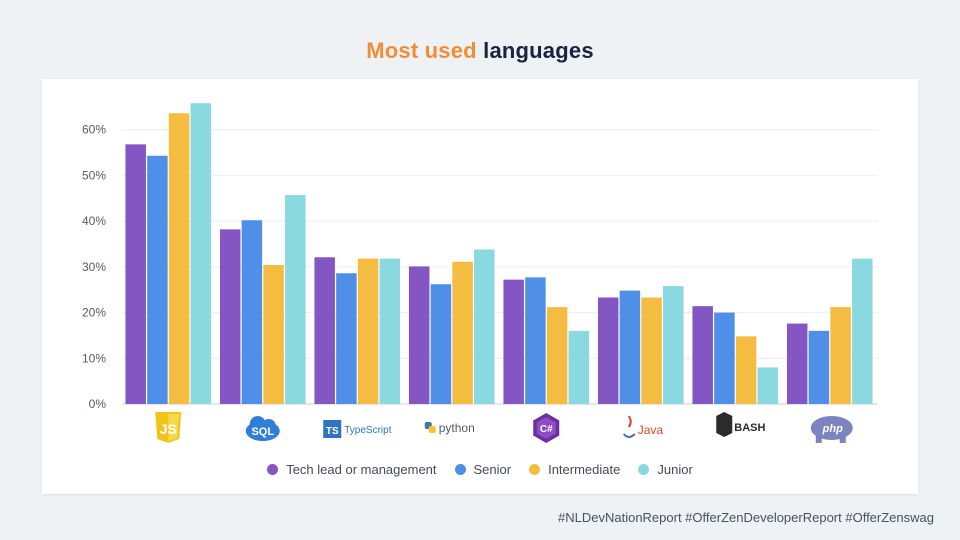 The height and width of the screenshot is (540, 960). I want to click on category-logo-text: python, so click(457, 428).